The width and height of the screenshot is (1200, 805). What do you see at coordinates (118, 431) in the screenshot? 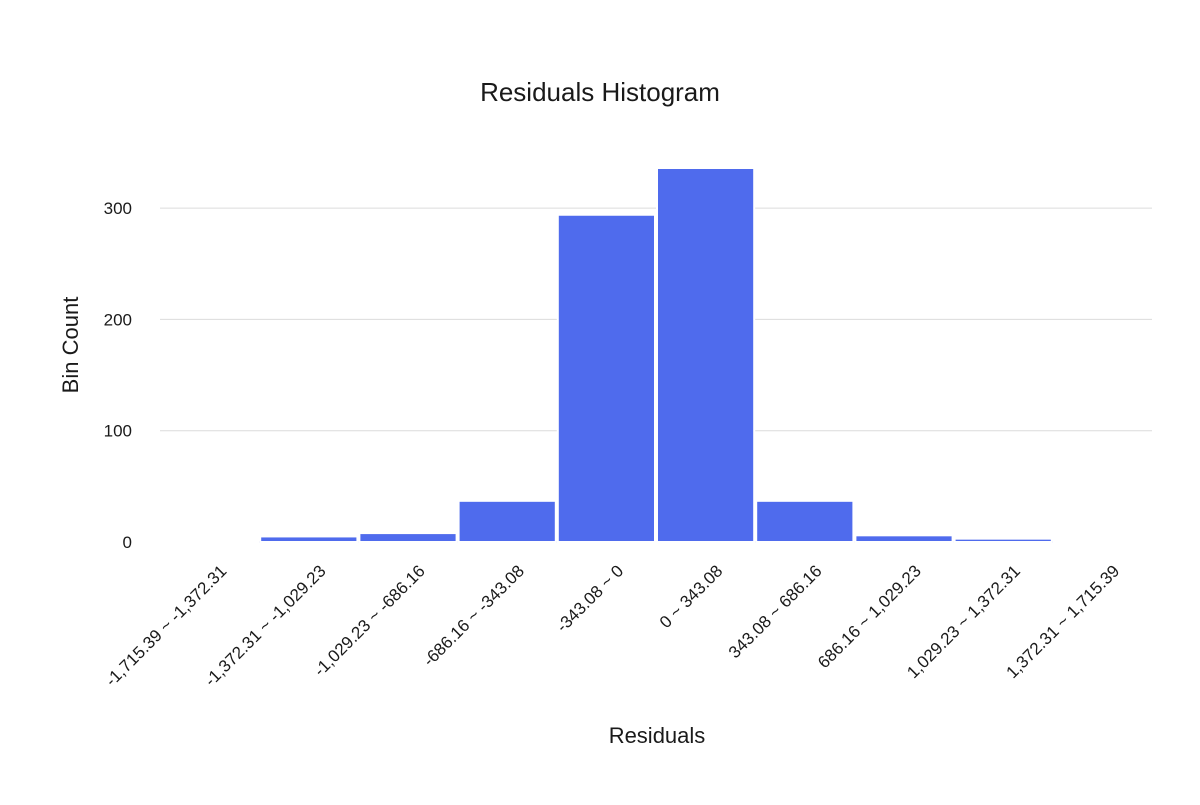
I see `y-tick-label: 100` at bounding box center [118, 431].